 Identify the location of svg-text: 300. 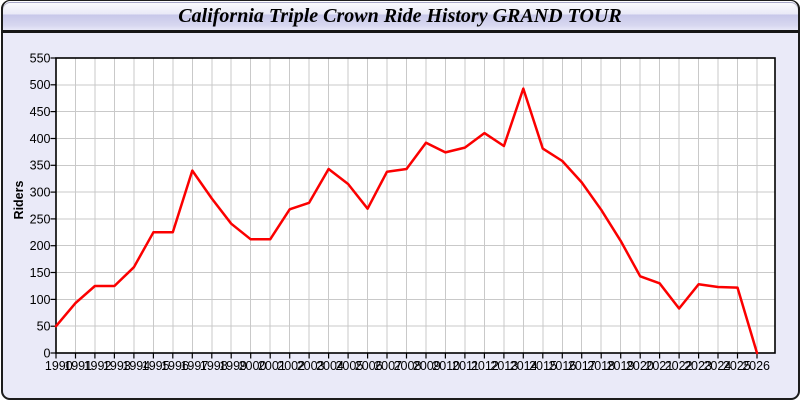
(40, 193).